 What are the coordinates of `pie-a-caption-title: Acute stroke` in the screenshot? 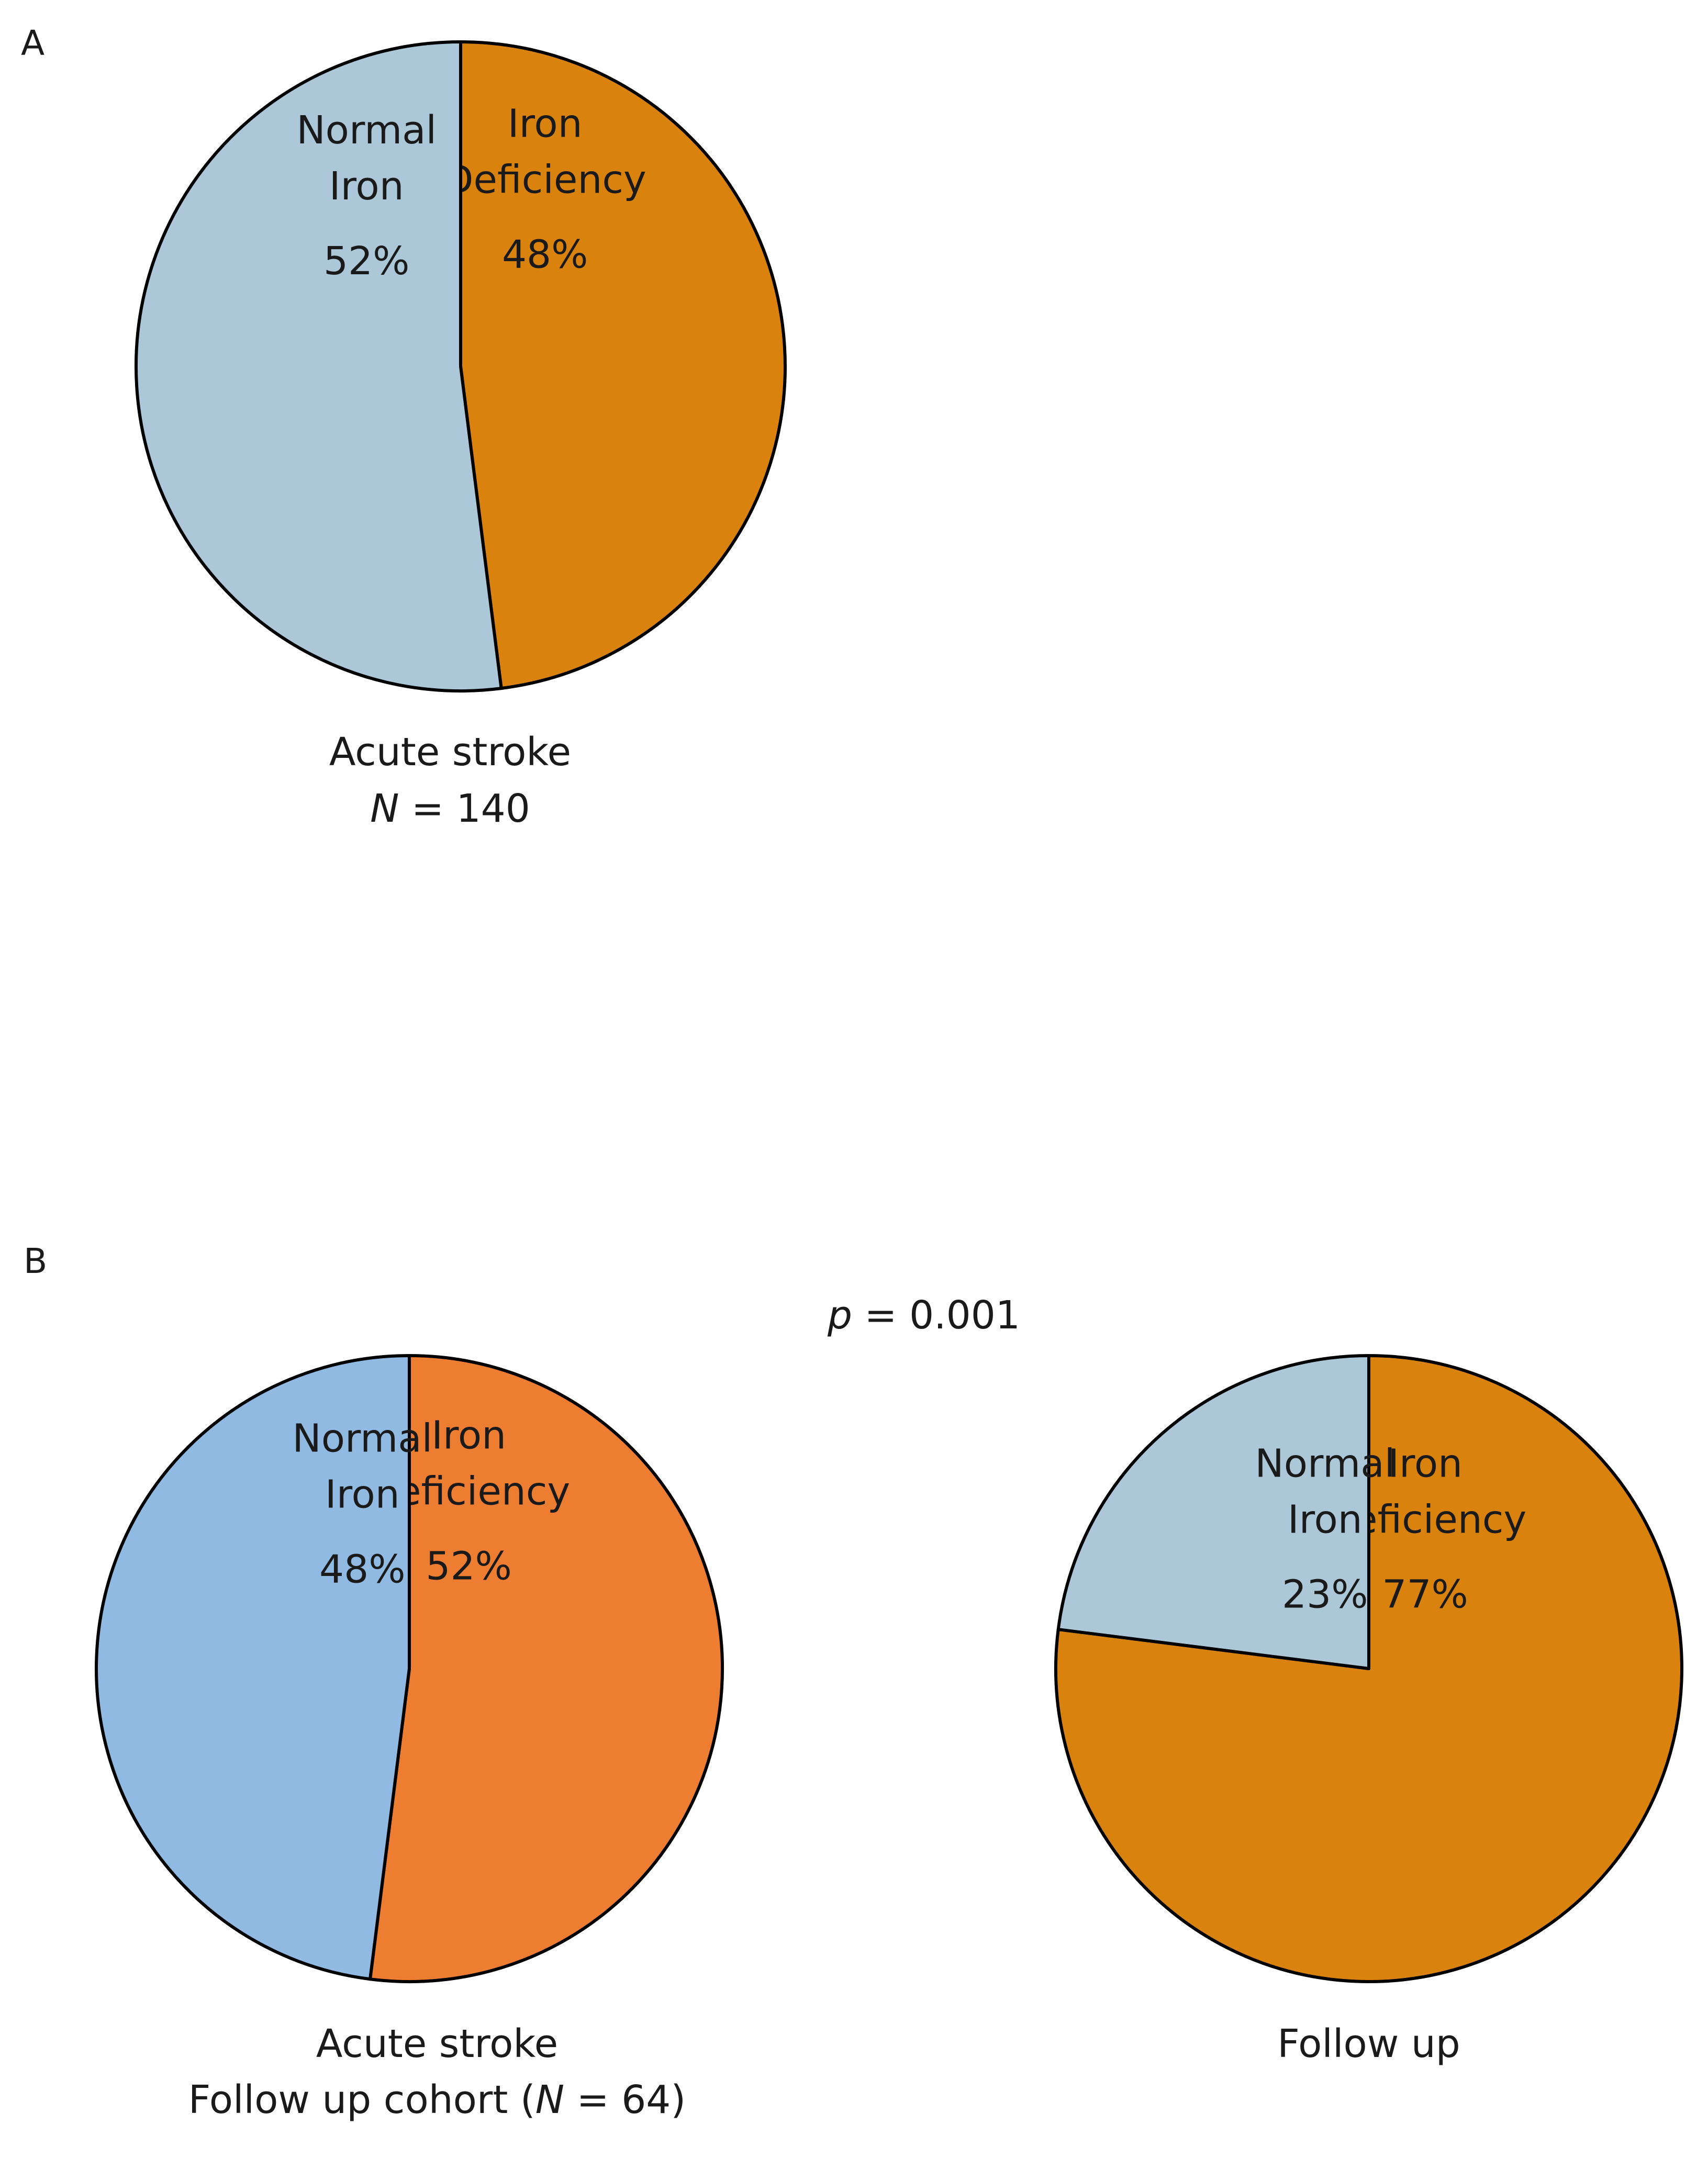 It's located at (450, 752).